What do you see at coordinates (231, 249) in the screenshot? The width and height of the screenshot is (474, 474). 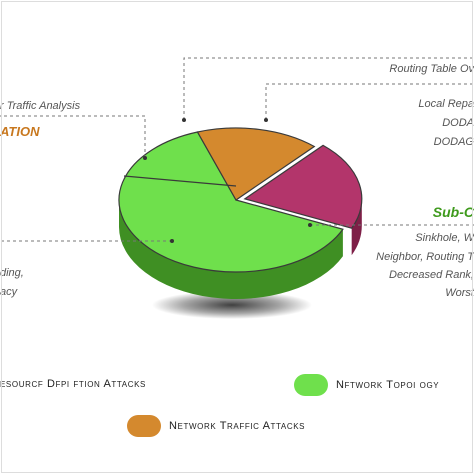 I see `pie-side-network-topology-attacks` at bounding box center [231, 249].